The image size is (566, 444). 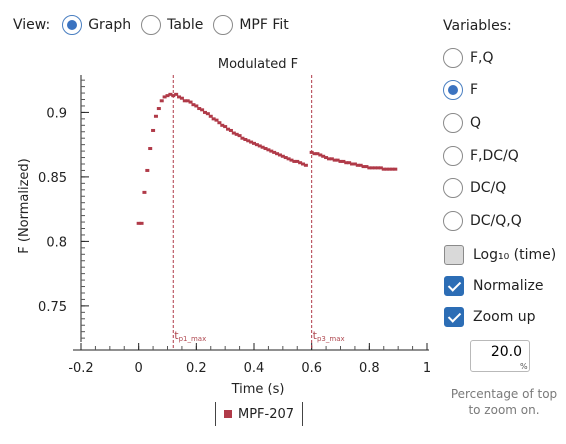 I want to click on dc-q-label: DC/Q, so click(x=488, y=188).